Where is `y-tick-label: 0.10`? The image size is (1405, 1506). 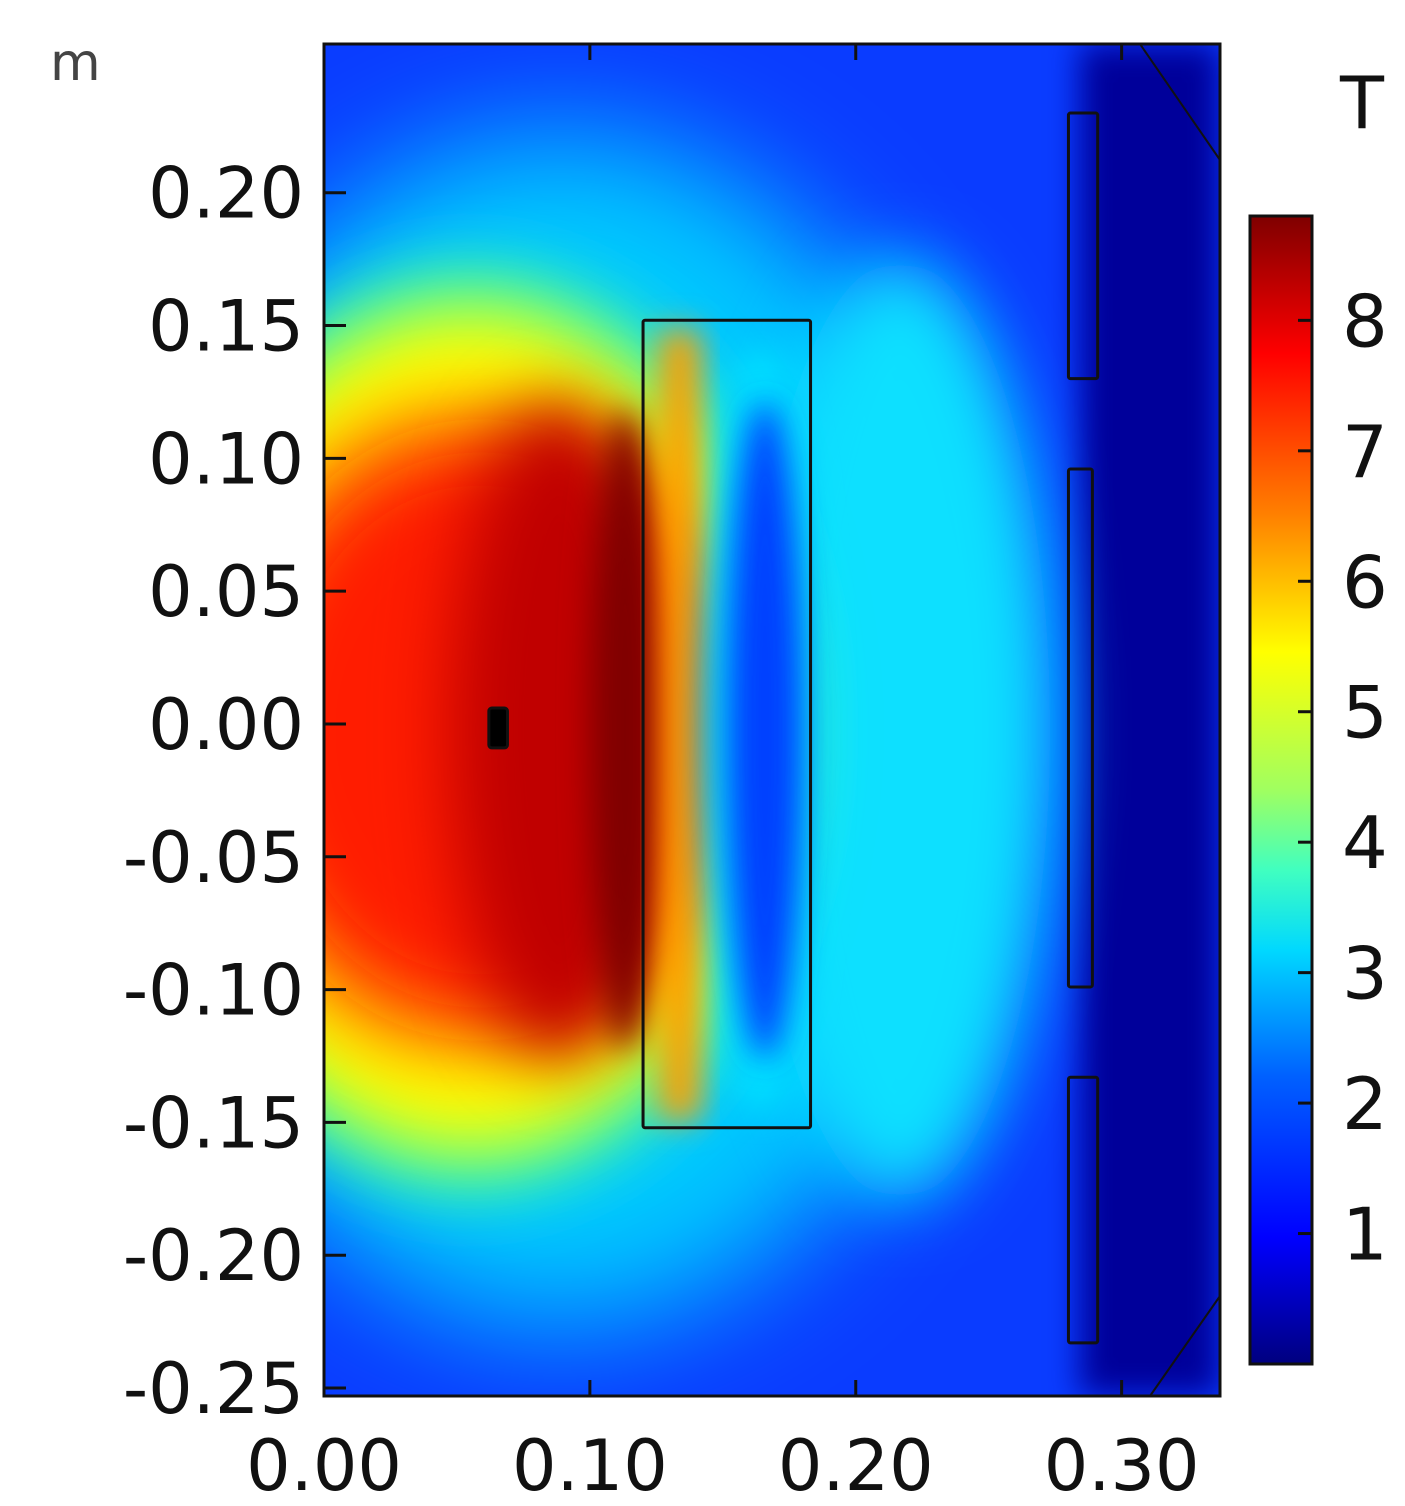
y-tick-label: 0.10 is located at coordinates (226, 459).